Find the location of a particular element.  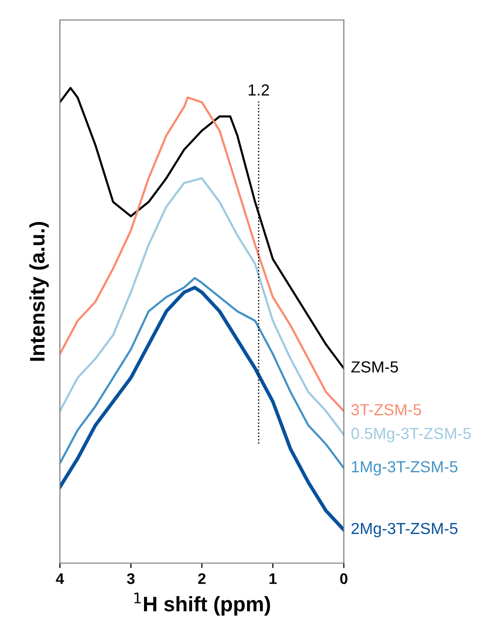

x-axis-title: $^{1}$H shift (ppm) is located at coordinates (202, 604).